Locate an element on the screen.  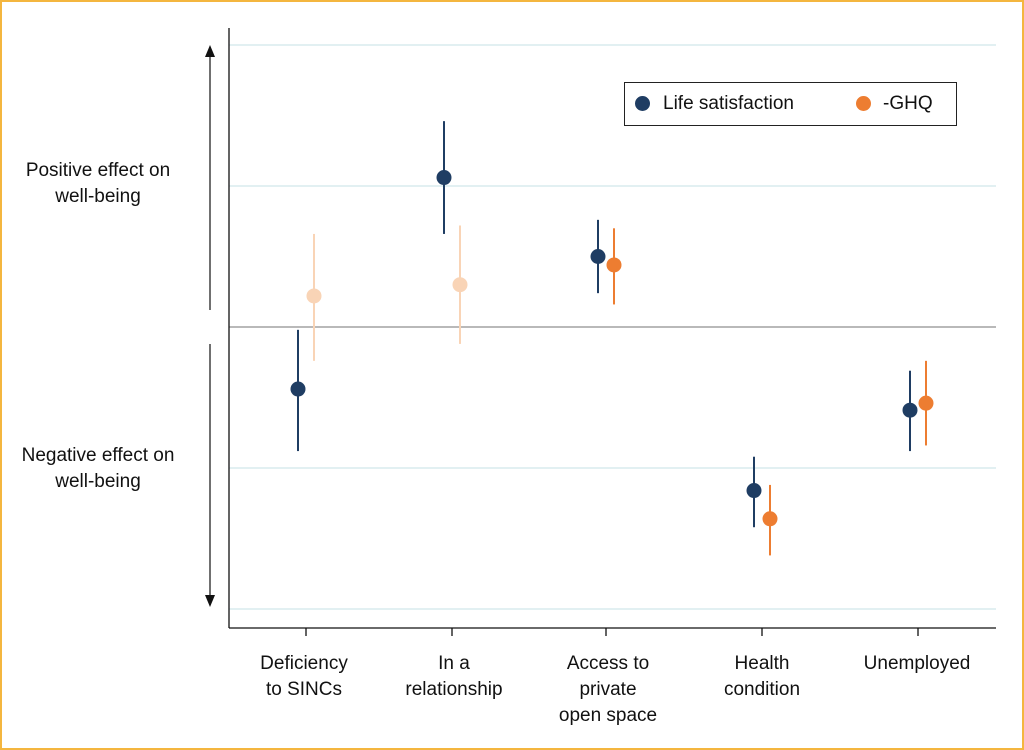
x-tick-label-line: Health is located at coordinates (762, 663).